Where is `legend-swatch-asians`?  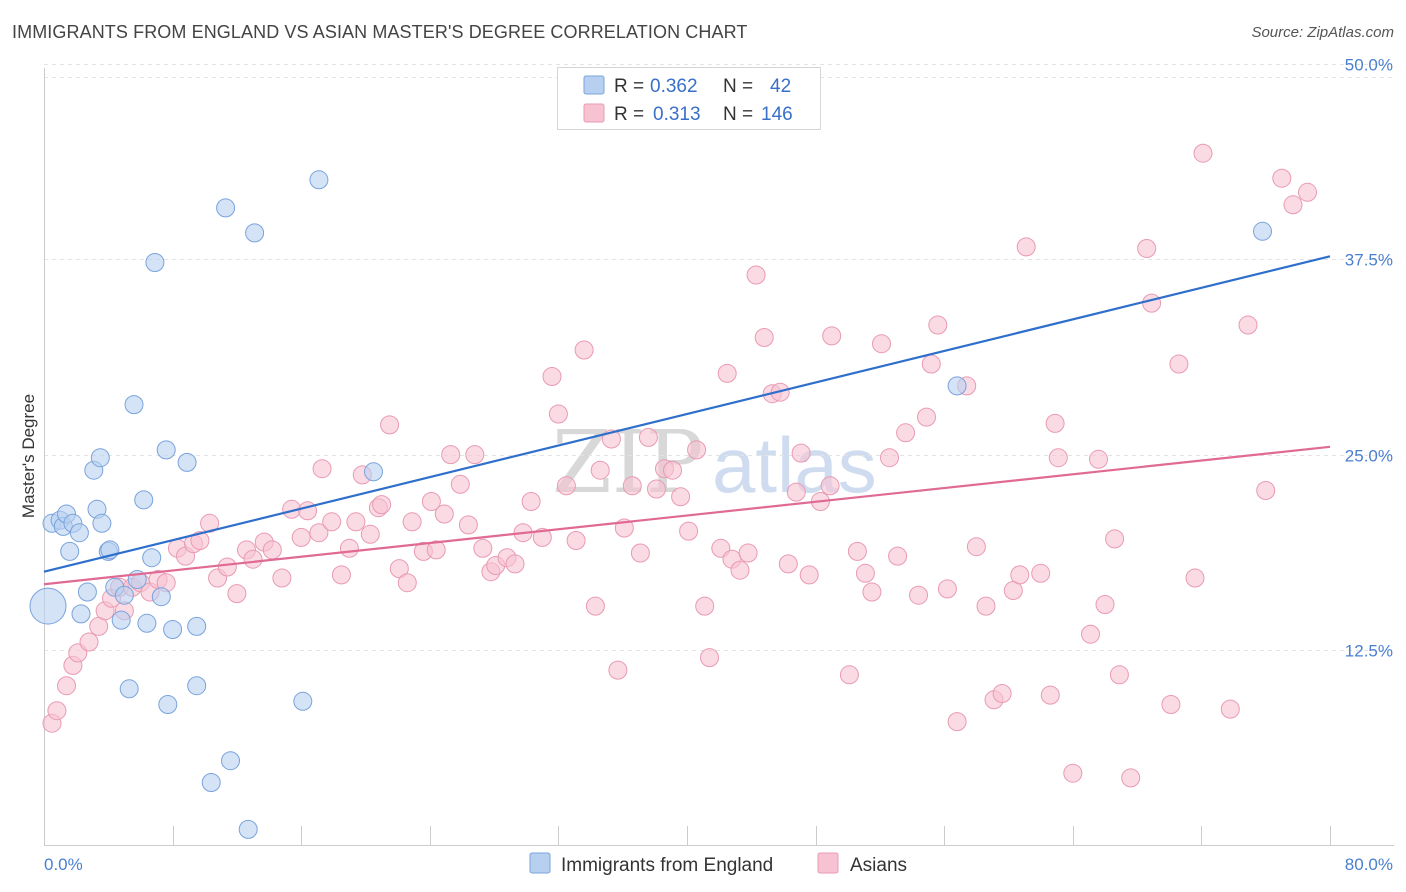
legend-swatch-asians is located at coordinates (594, 113).